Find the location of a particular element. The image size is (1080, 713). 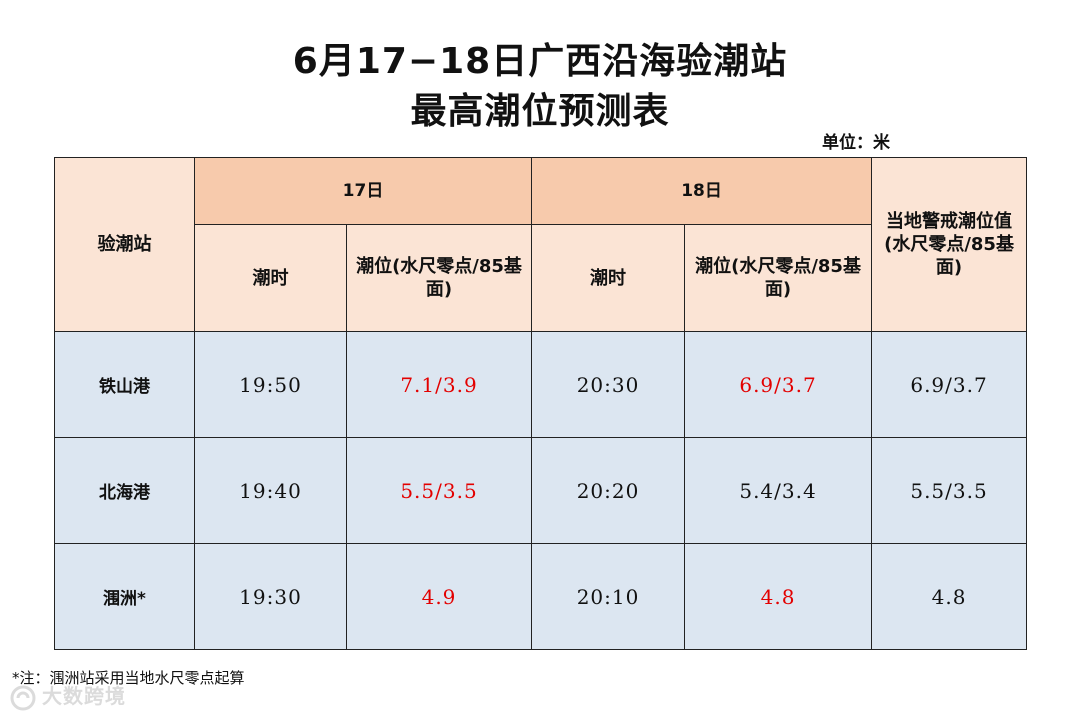

table-row: 北海港 19:40 5.5/3.5 20:20 5.4/3.4 5.5/3.5 is located at coordinates (541, 490).